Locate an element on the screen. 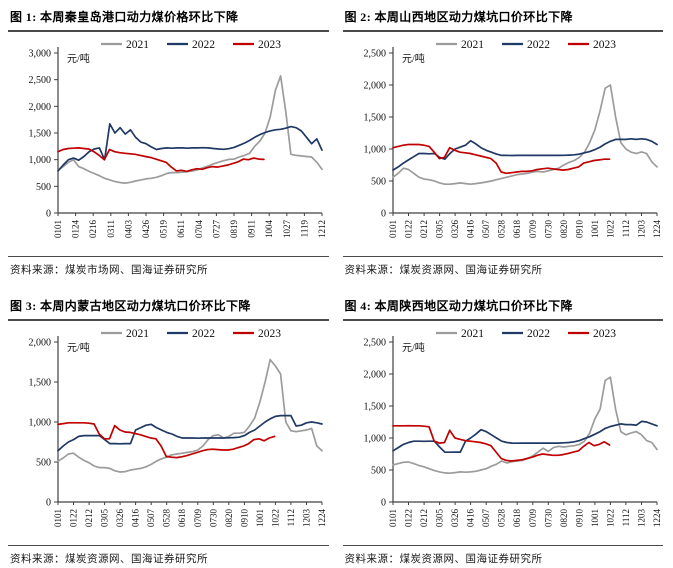 The width and height of the screenshot is (673, 568). y-tick-label: 3,000 is located at coordinates (40, 54).